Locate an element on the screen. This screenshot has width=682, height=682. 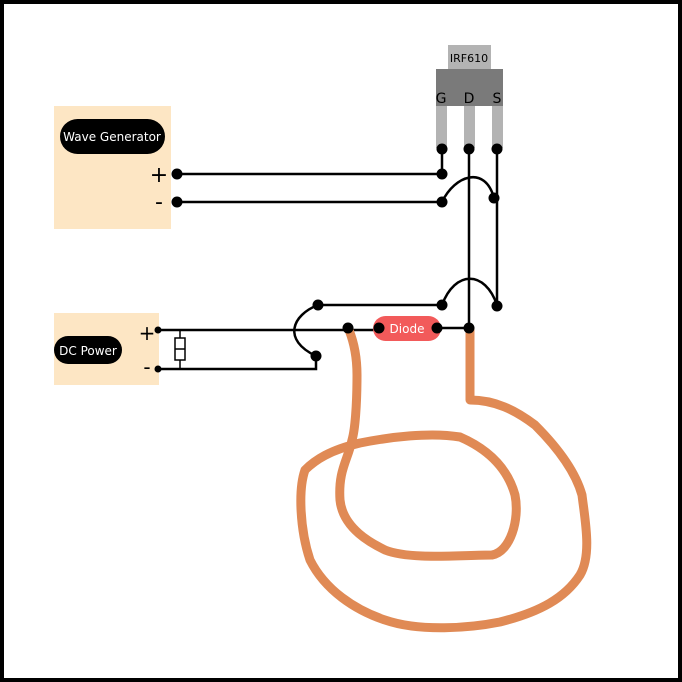
junction-source-hop is located at coordinates (494, 198).